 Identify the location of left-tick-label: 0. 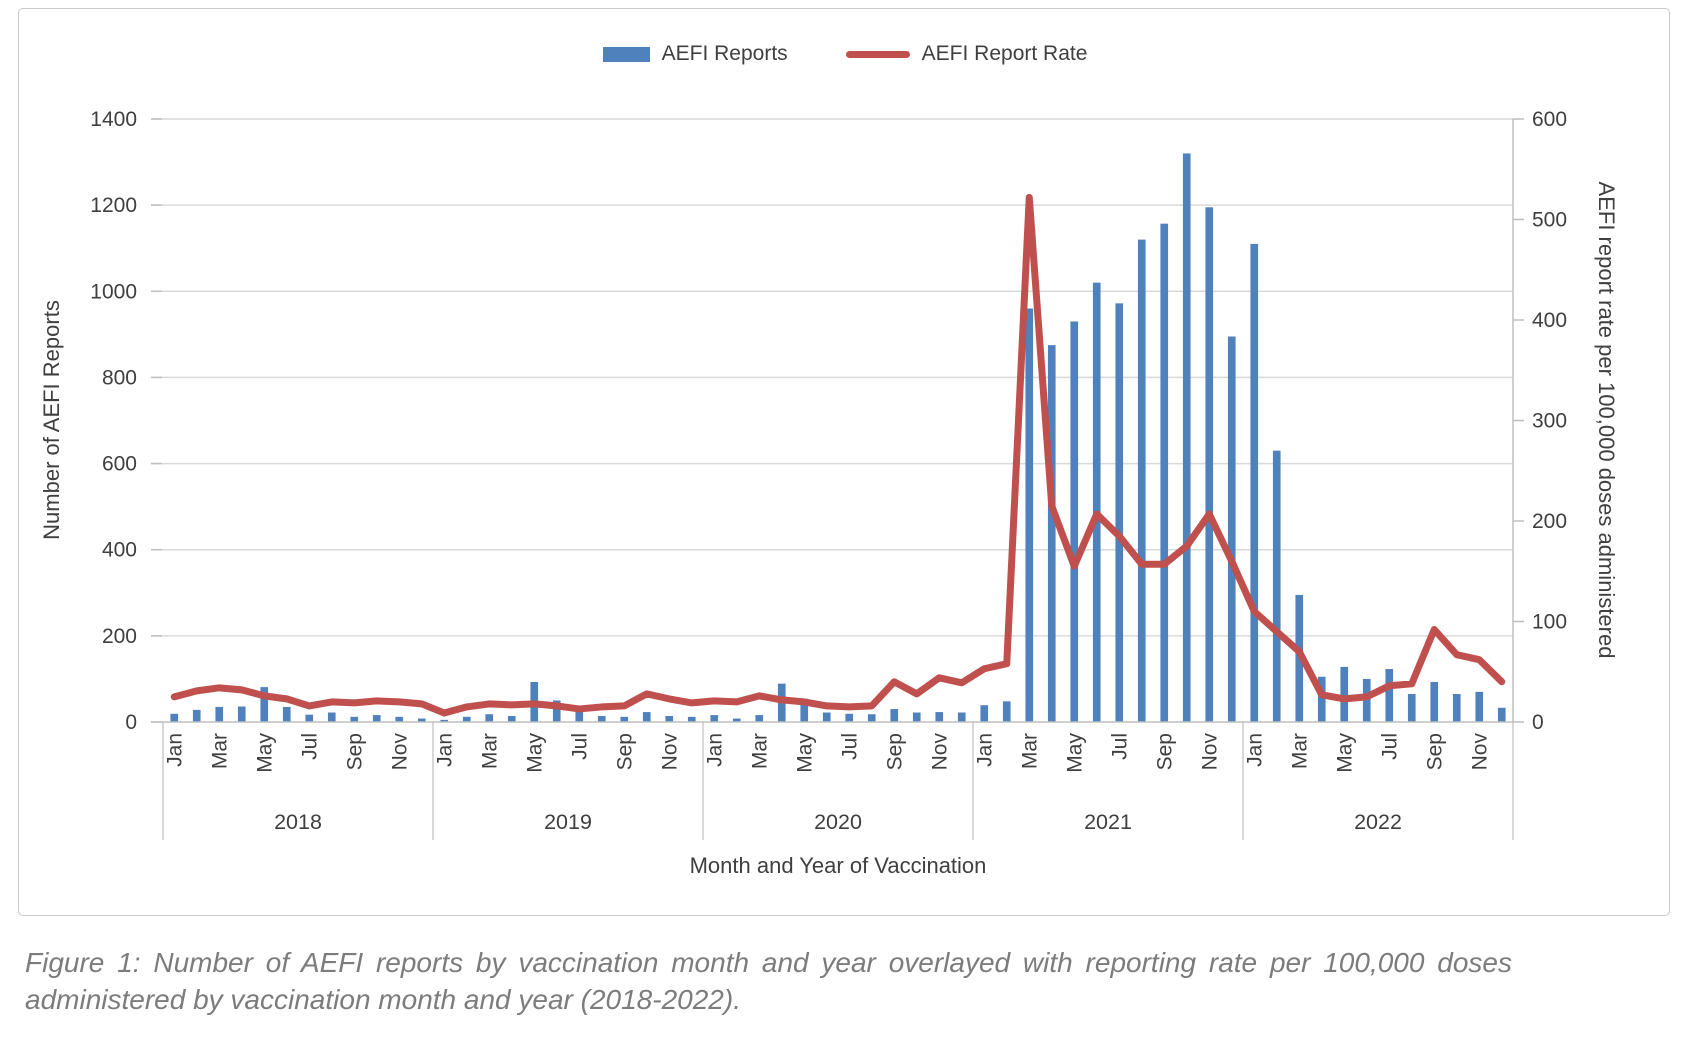
(131, 722).